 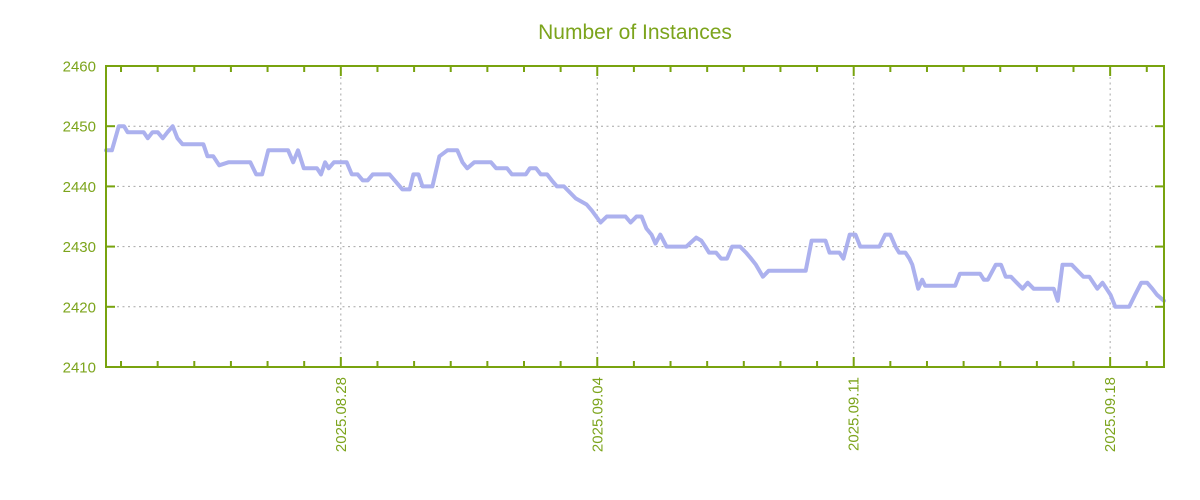 What do you see at coordinates (79, 307) in the screenshot?
I see `y-tick-label: 2420` at bounding box center [79, 307].